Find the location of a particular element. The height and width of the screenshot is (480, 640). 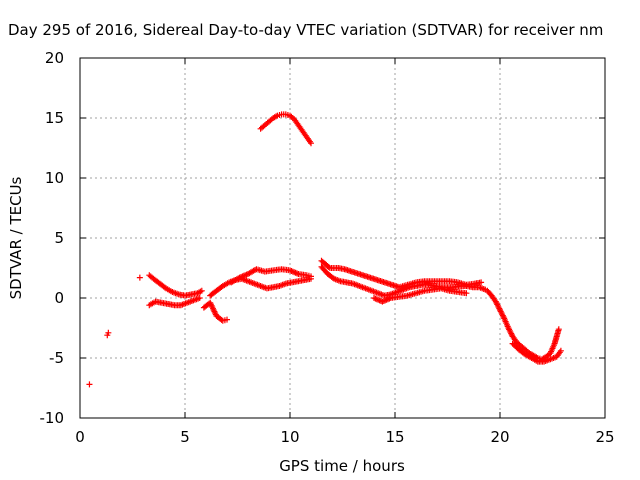

series-segment-b-lower is located at coordinates (215, 311).